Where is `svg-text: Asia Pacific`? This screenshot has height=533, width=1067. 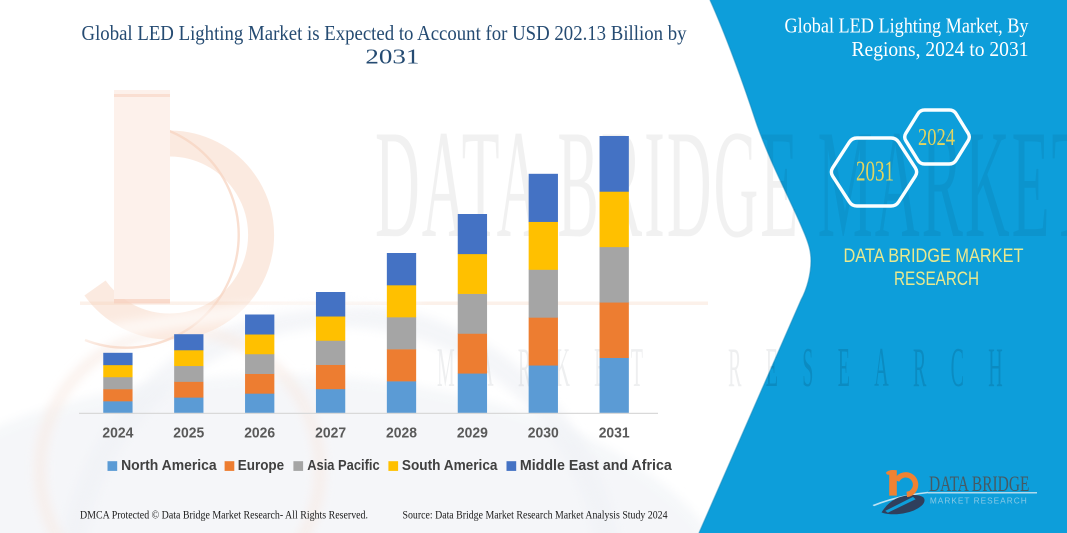
svg-text: Asia Pacific is located at coordinates (343, 465).